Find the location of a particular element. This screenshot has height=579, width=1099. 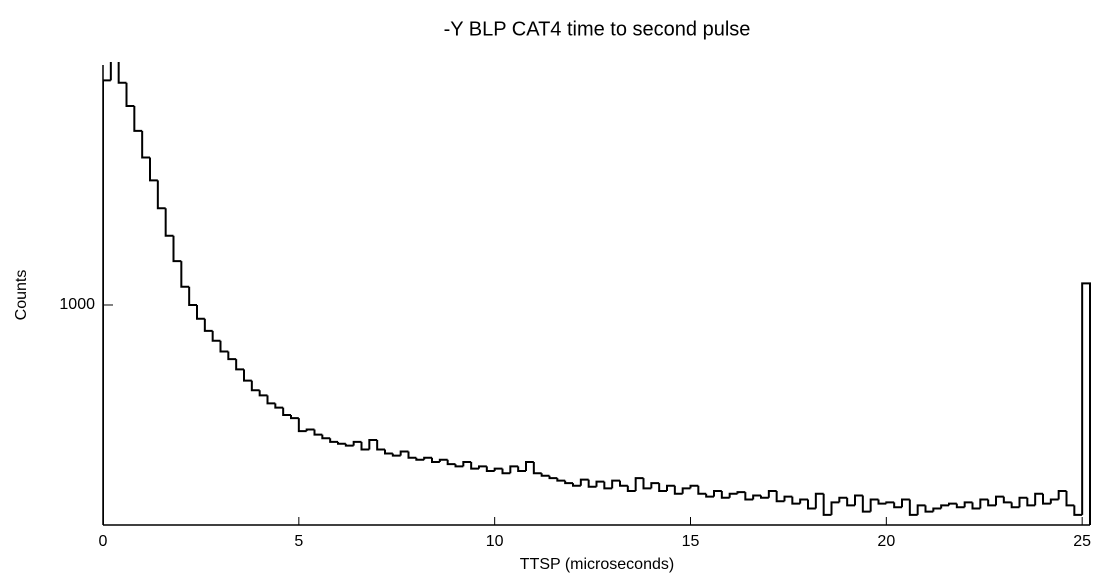

x-tick-label: 15 is located at coordinates (691, 541).